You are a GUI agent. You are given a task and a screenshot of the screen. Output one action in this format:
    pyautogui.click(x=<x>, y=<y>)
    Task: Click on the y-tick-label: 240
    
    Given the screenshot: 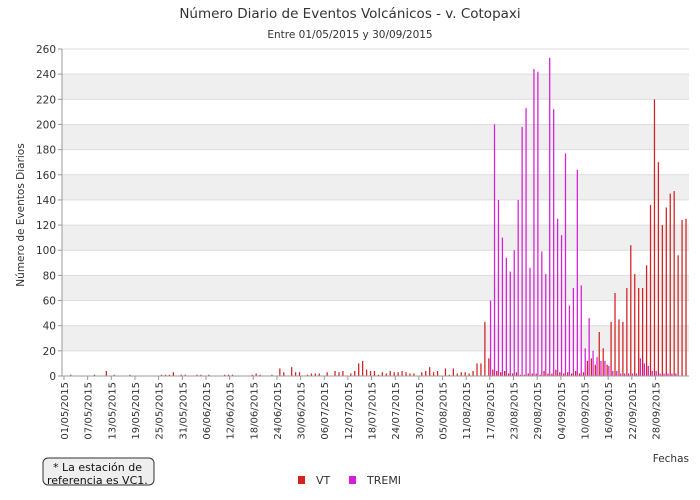 What is the action you would take?
    pyautogui.click(x=46, y=75)
    